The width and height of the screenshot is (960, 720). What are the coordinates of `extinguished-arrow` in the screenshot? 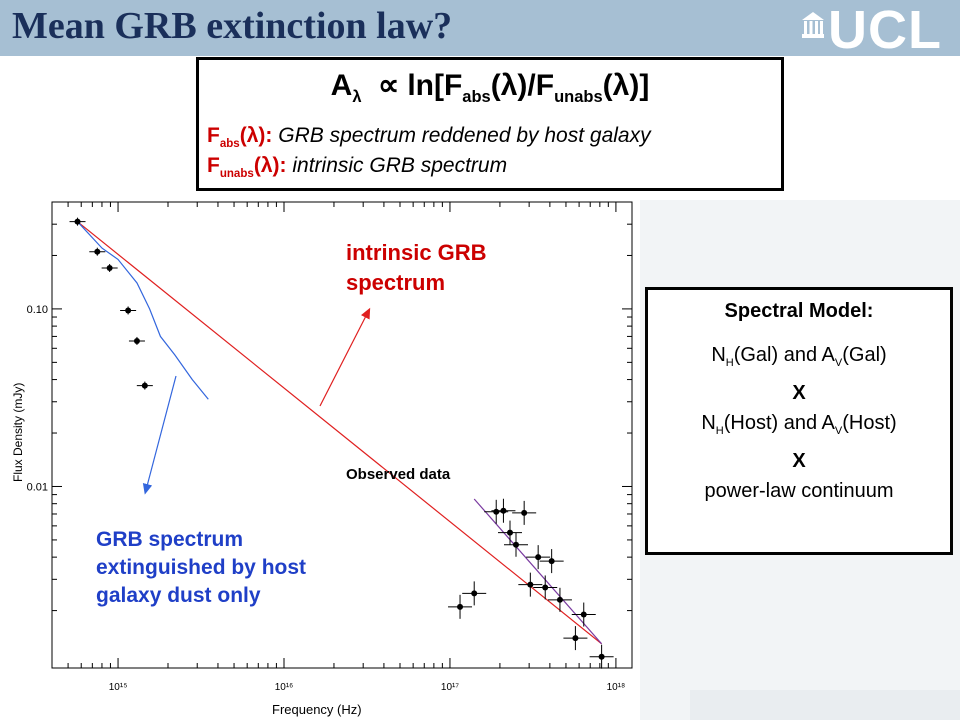 It's located at (159, 435).